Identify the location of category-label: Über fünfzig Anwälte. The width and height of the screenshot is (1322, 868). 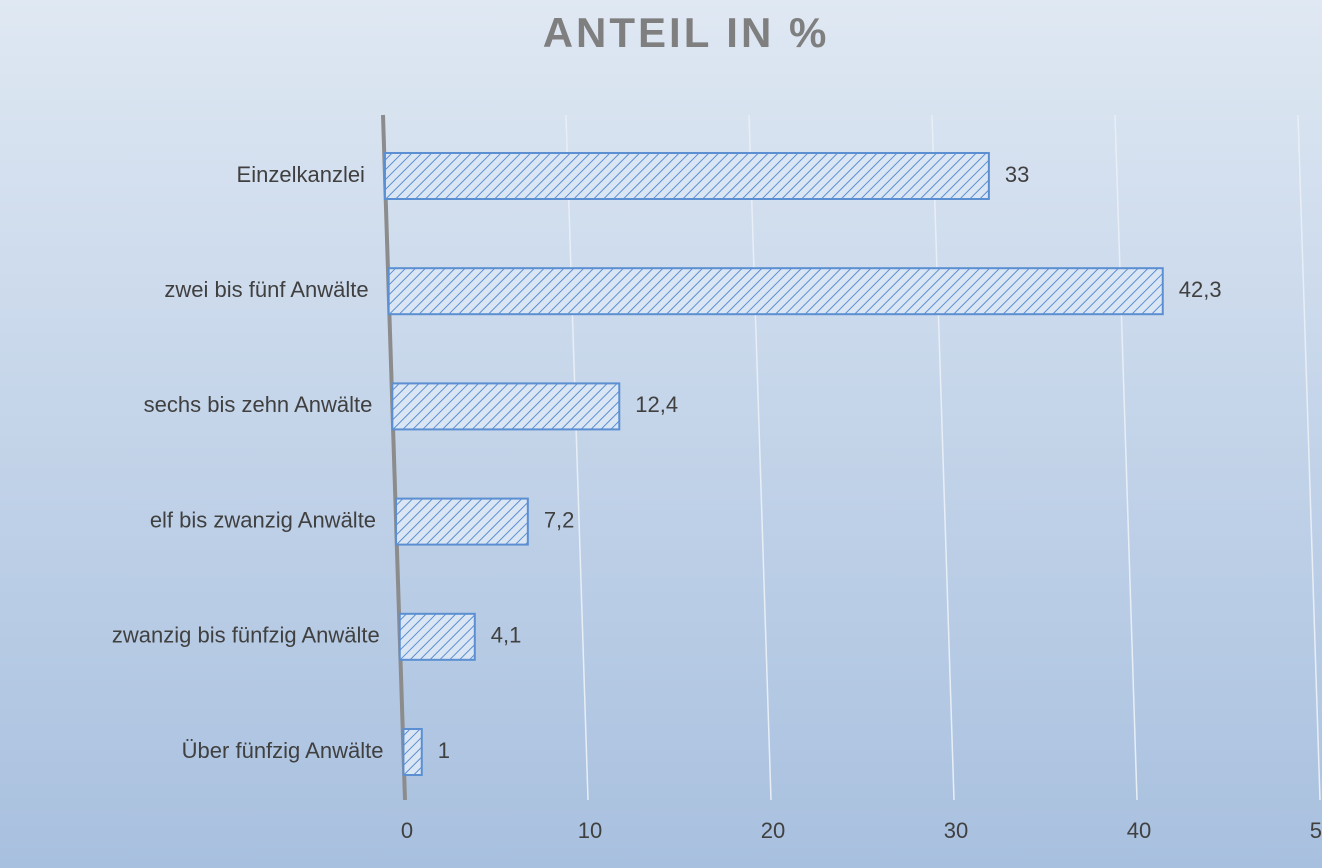
(283, 750).